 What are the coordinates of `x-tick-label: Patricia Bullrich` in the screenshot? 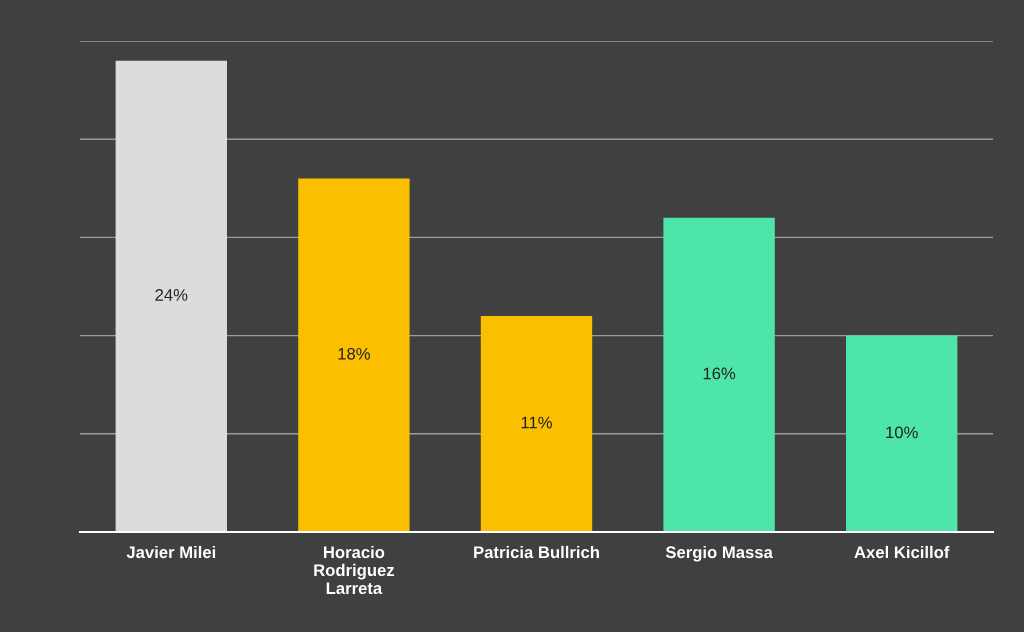 It's located at (536, 552).